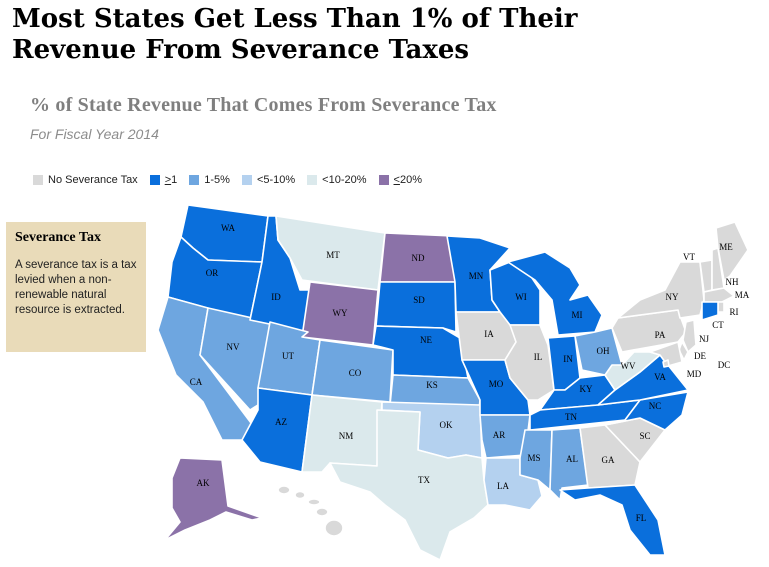  I want to click on state-label-ca: CA, so click(196, 382).